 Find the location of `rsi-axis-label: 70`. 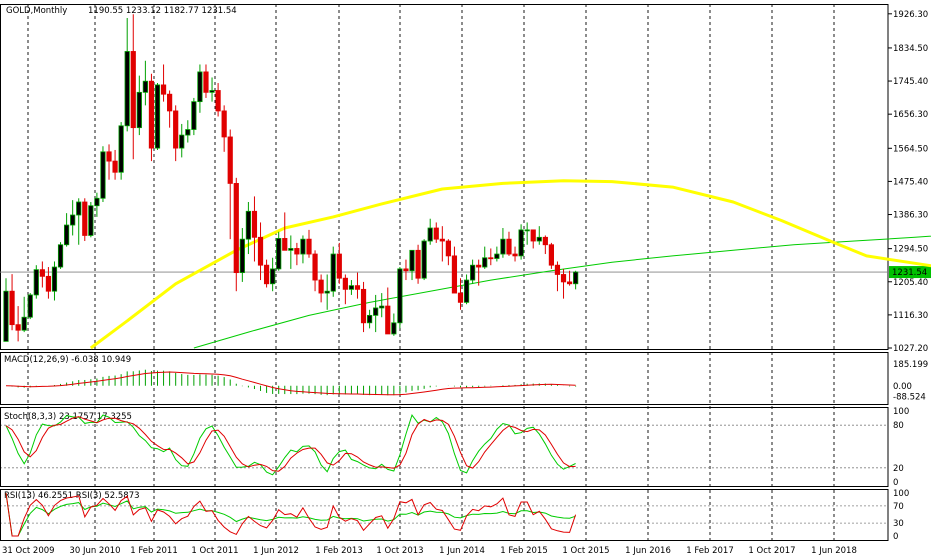

rsi-axis-label: 70 is located at coordinates (898, 507).